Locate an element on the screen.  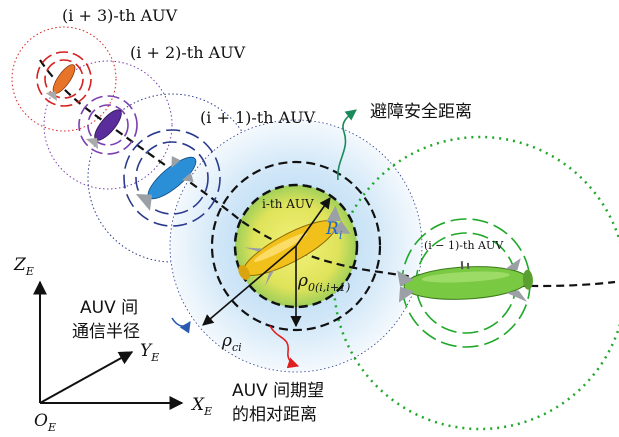
auv-i2 is located at coordinates (108, 125).